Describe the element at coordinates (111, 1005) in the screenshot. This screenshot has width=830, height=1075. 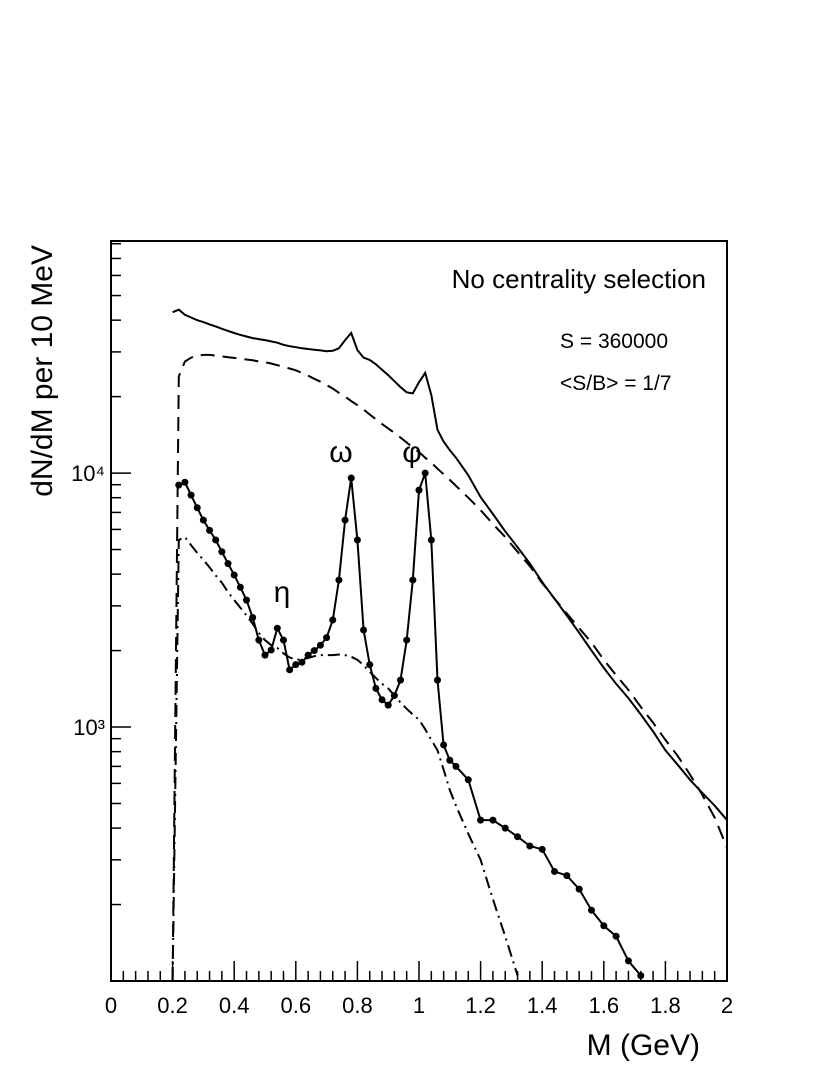
I see `x-tick-label: 0` at that location.